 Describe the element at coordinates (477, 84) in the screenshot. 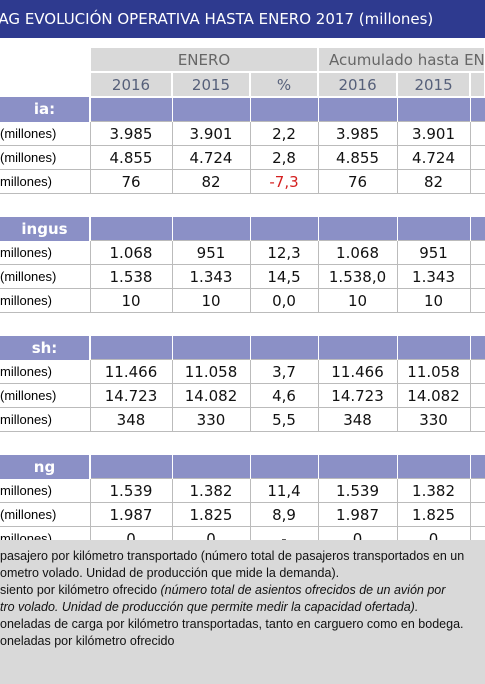

I see `column-header` at that location.